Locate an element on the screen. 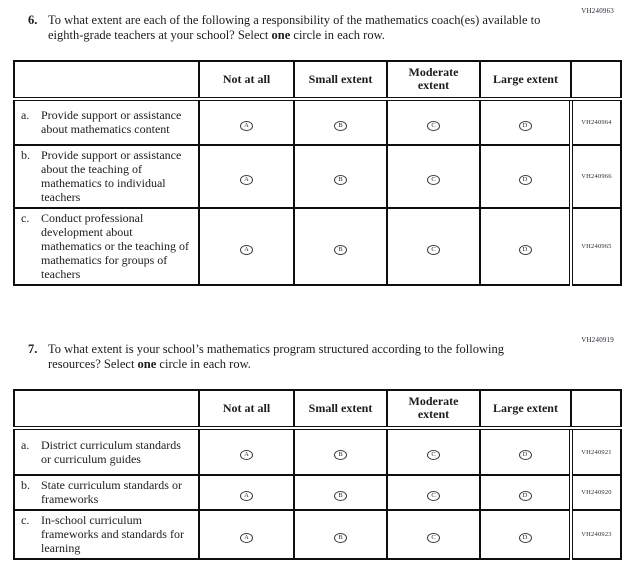 This screenshot has height=561, width=623. row-admin-code: VH240966 is located at coordinates (595, 176).